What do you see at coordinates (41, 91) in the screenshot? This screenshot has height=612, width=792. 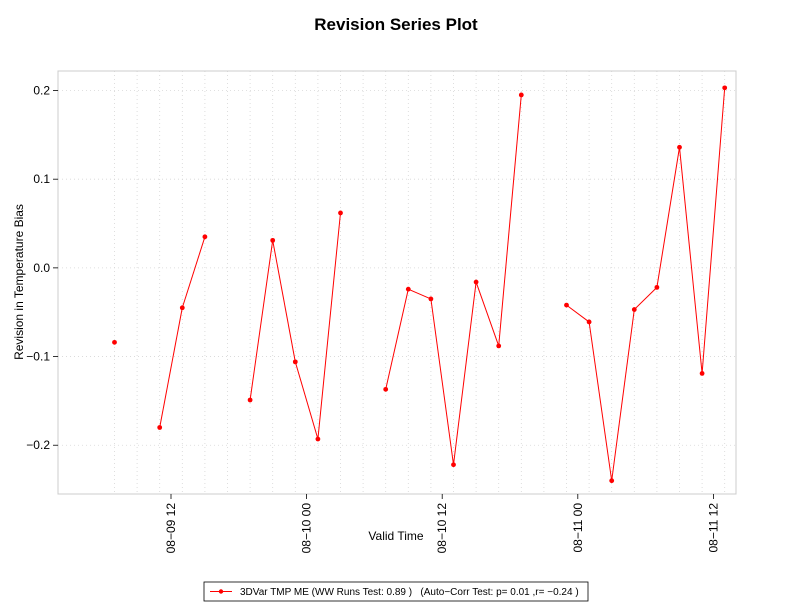 I see `y-tick-label: 0.2` at bounding box center [41, 91].